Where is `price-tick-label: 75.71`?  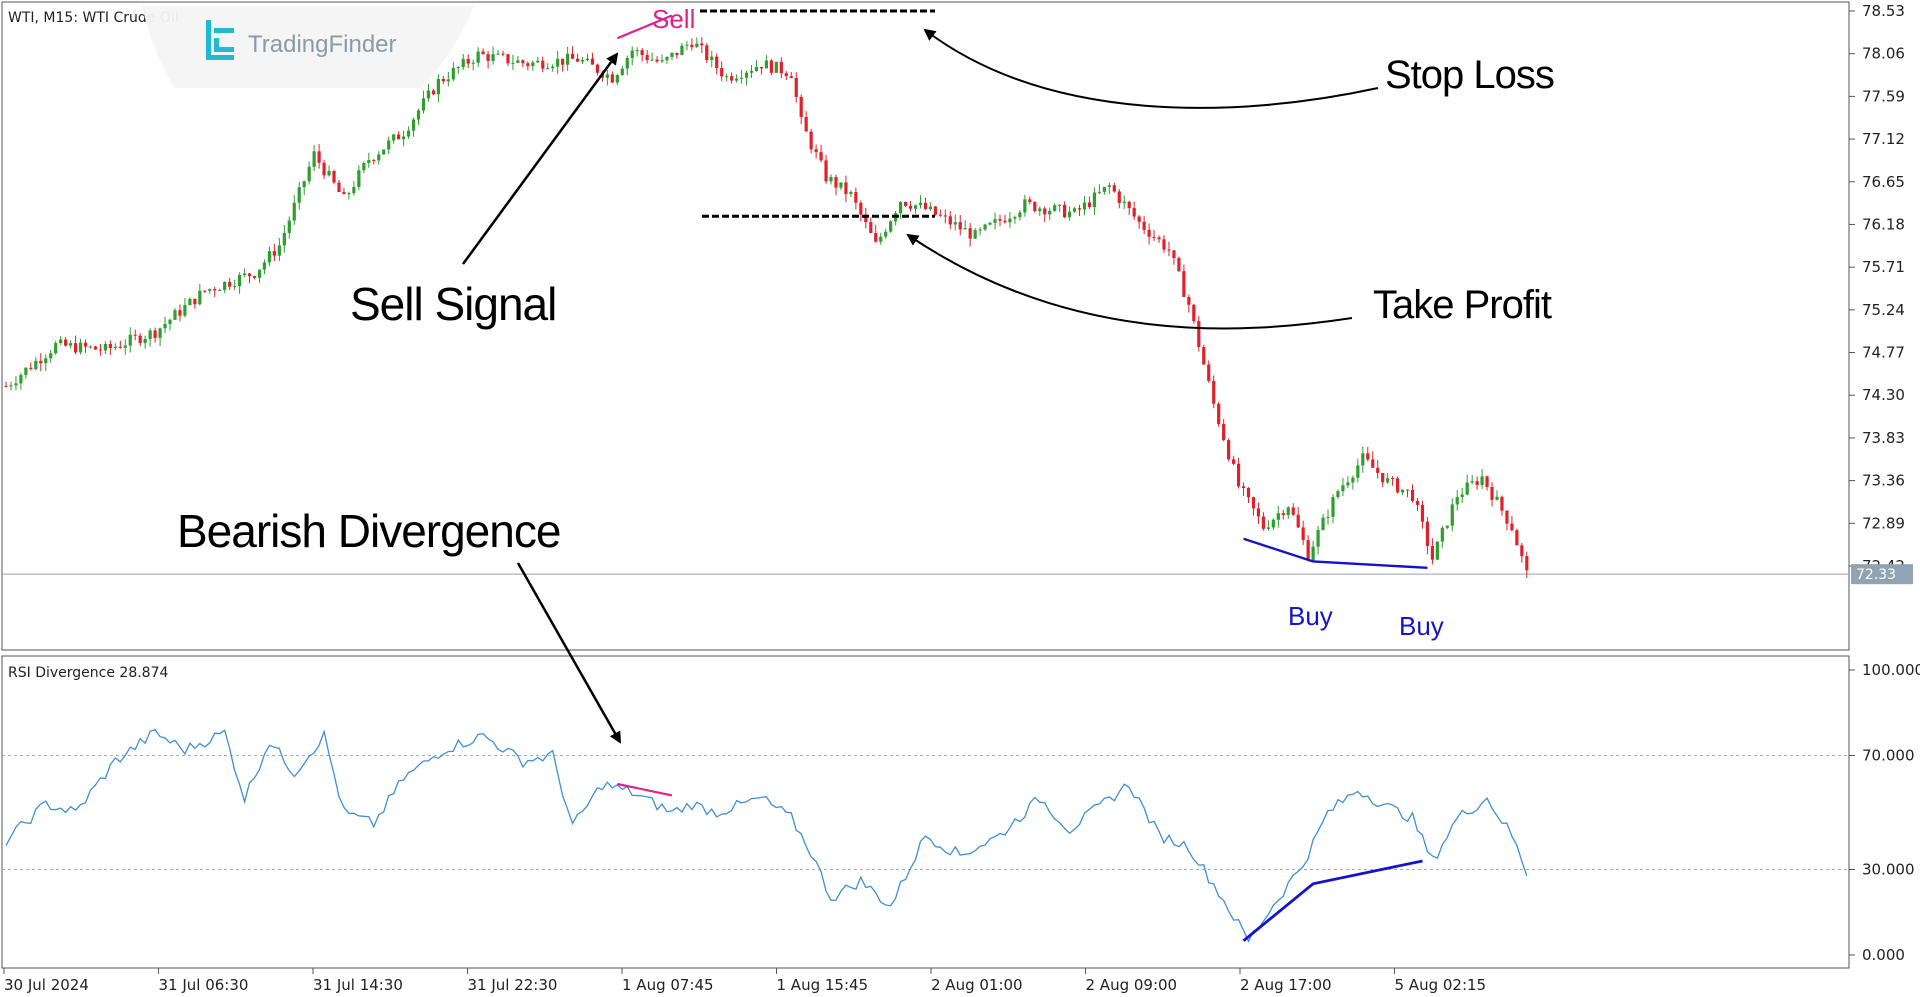 price-tick-label: 75.71 is located at coordinates (1883, 267).